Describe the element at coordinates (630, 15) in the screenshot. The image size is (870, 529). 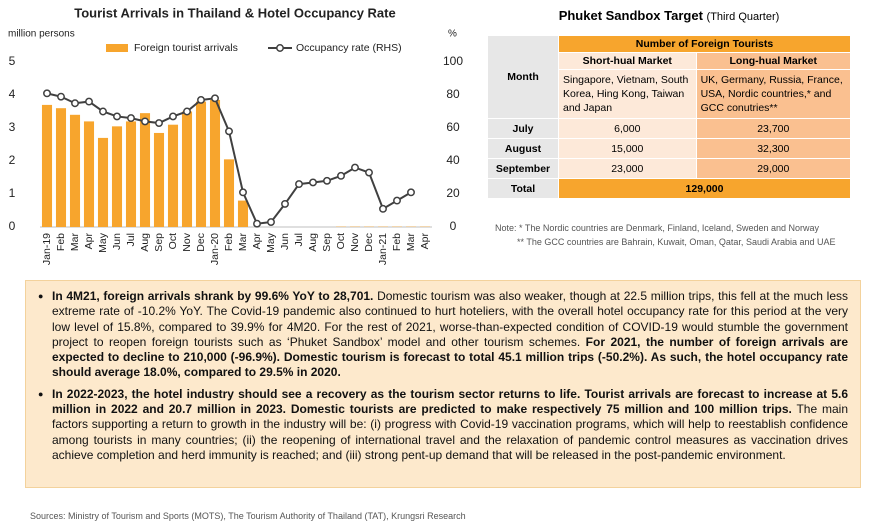
I see `table-title-text: Phuket Sandbox Target` at that location.